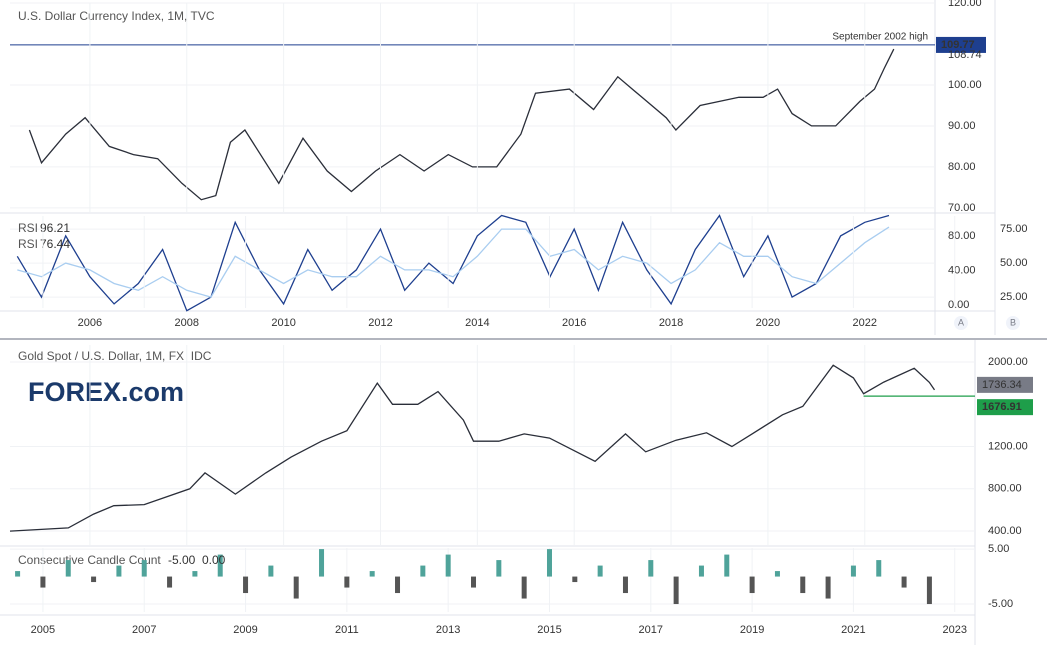 This screenshot has width=1047, height=650. I want to click on x-tick-label: 2012, so click(380, 323).